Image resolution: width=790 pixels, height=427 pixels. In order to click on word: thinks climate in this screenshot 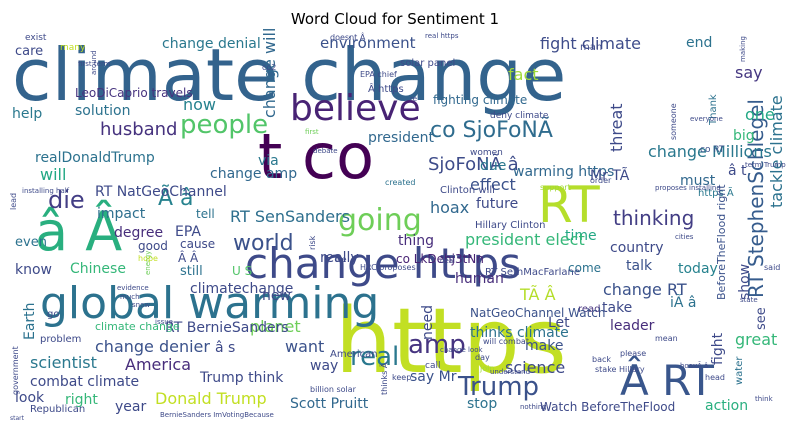, I will do `click(519, 333)`.